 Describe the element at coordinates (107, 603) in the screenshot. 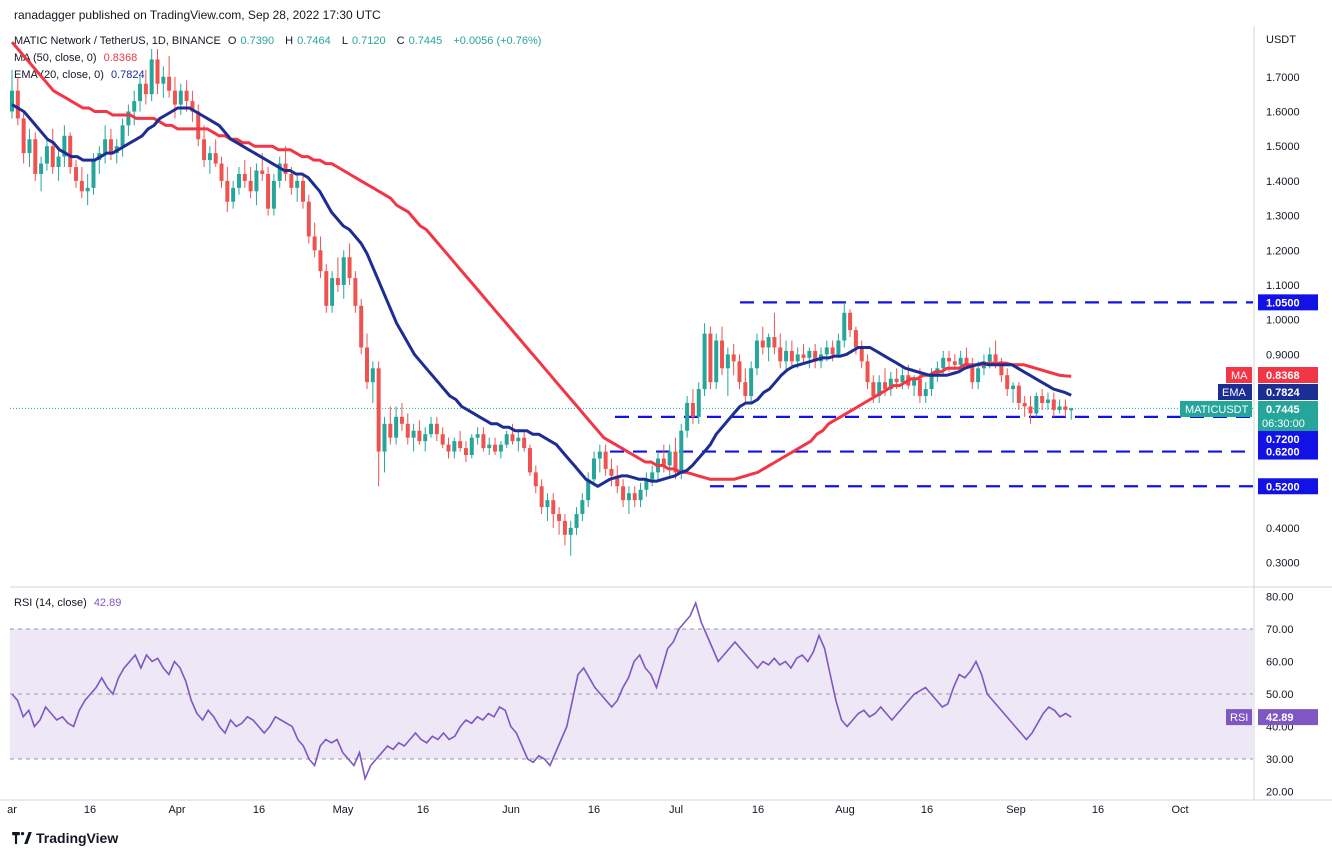

I see `rsi-legend-value: 42.89` at that location.